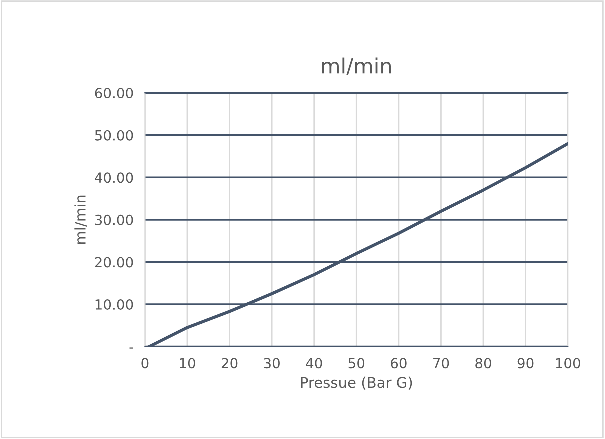 Image resolution: width=605 pixels, height=439 pixels. Describe the element at coordinates (484, 363) in the screenshot. I see `x-tick-label: 80` at that location.